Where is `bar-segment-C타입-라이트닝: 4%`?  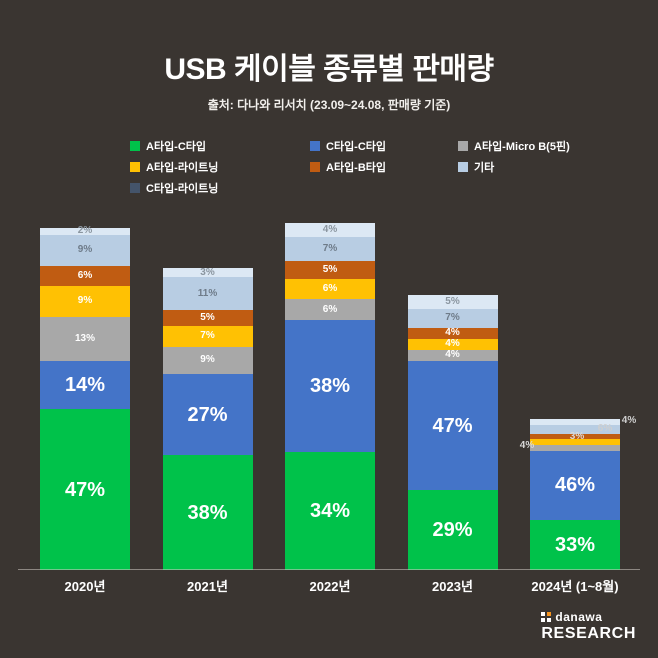 bar-segment-C타입-라이트닝: 4% is located at coordinates (330, 230).